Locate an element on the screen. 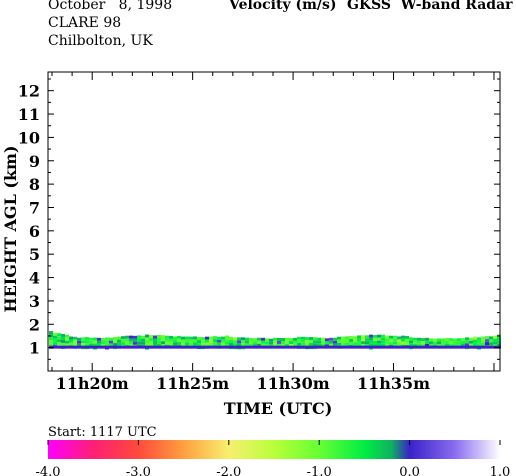  y-tick-label: 1 is located at coordinates (34, 348).